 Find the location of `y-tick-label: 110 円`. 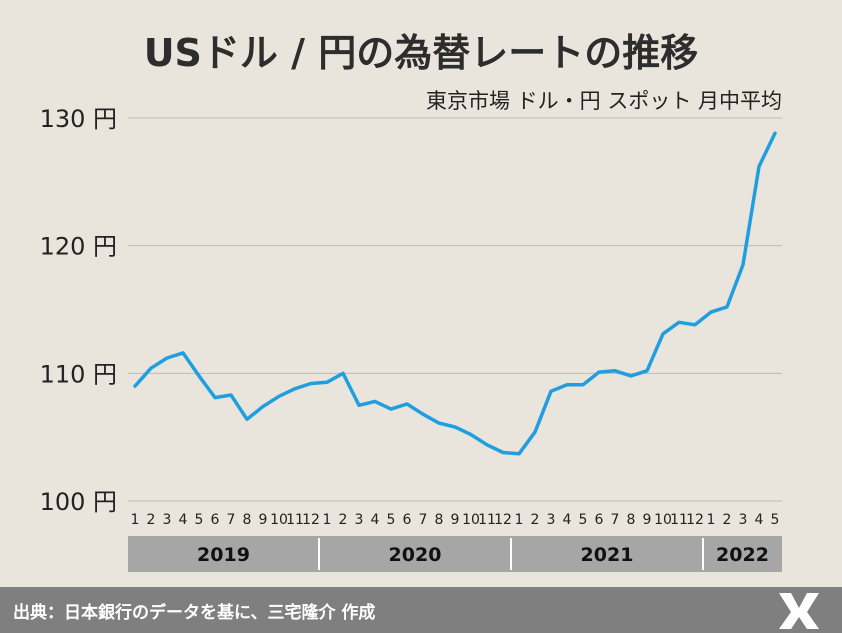

y-tick-label: 110 円 is located at coordinates (78, 374).